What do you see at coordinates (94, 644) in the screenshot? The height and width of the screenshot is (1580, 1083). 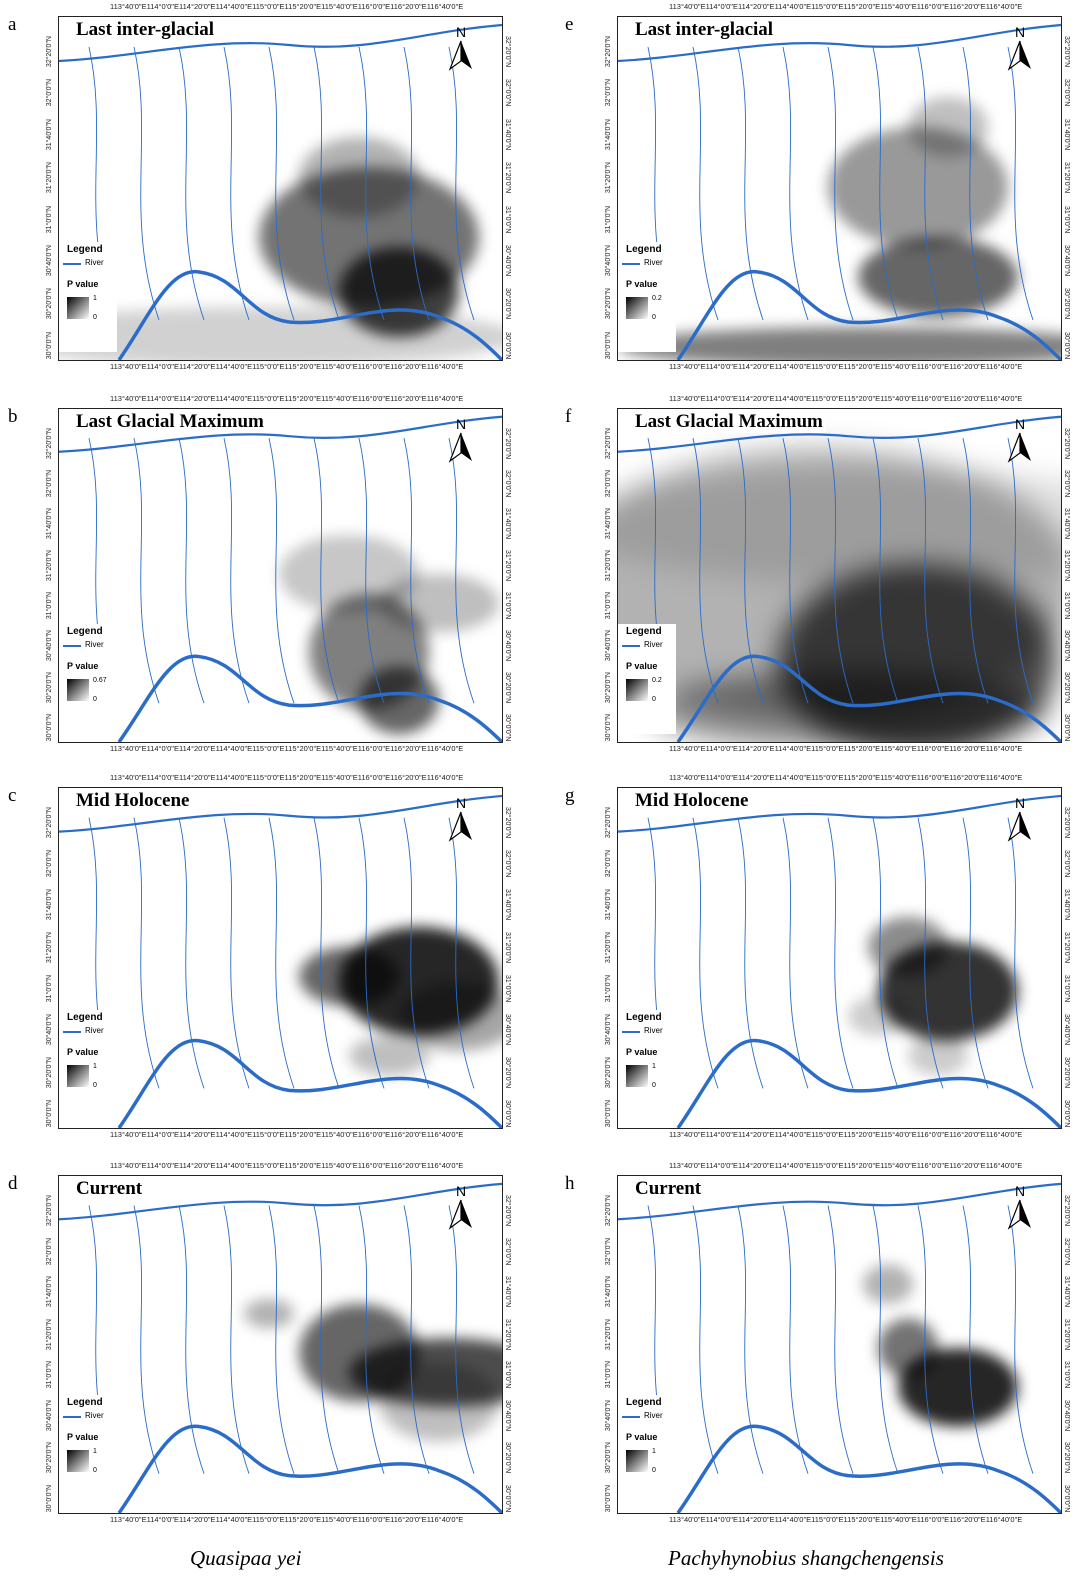 I see `river-legend-label: River` at bounding box center [94, 644].